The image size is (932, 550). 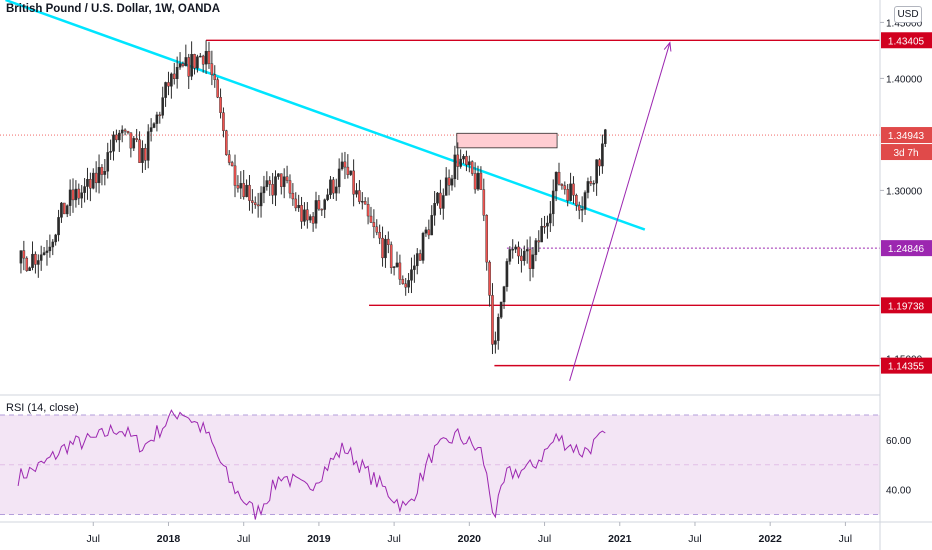 What do you see at coordinates (620, 539) in the screenshot?
I see `x-tick-label: 2021` at bounding box center [620, 539].